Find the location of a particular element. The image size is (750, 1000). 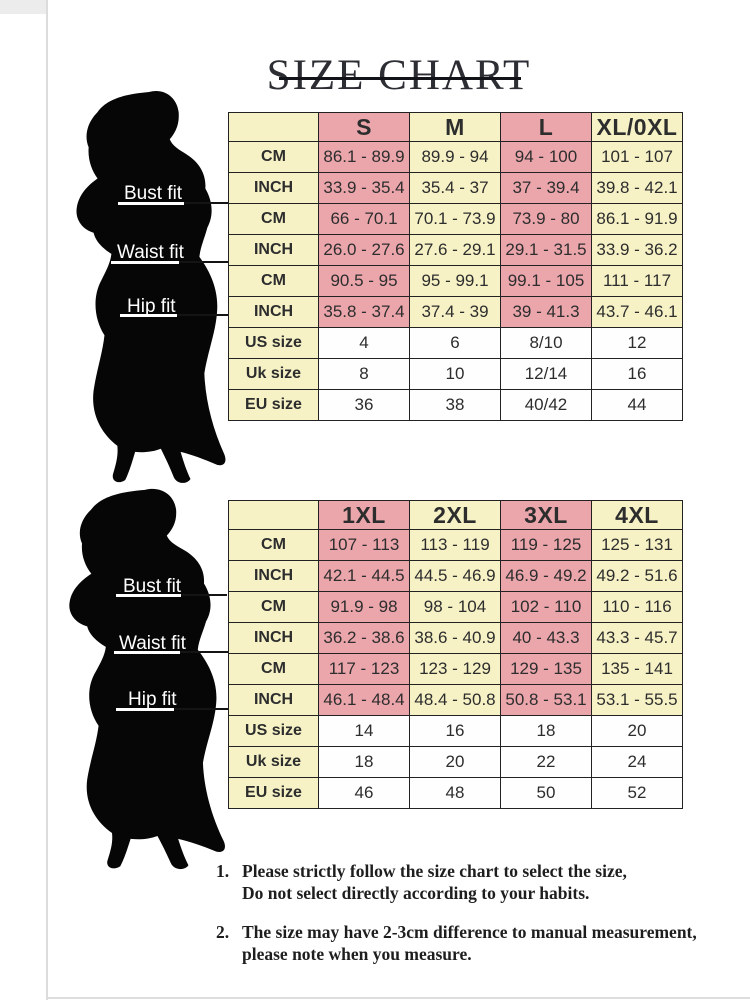

value-cell: 8 is located at coordinates (364, 374).